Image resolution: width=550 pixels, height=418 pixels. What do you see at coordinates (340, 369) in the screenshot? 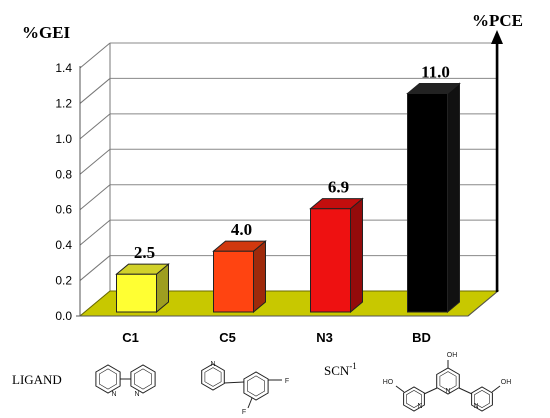
I see `ligand-n3-label: SCN-1` at bounding box center [340, 369].